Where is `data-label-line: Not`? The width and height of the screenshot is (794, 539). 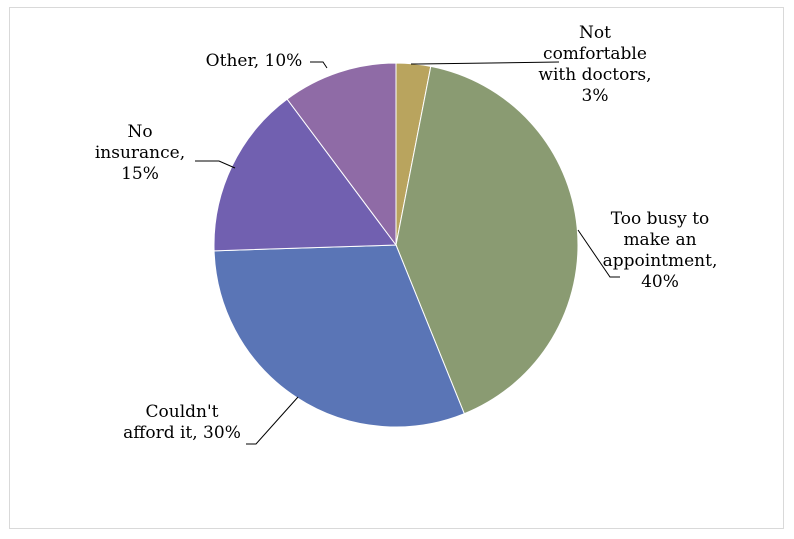
data-label-line: Not is located at coordinates (595, 33).